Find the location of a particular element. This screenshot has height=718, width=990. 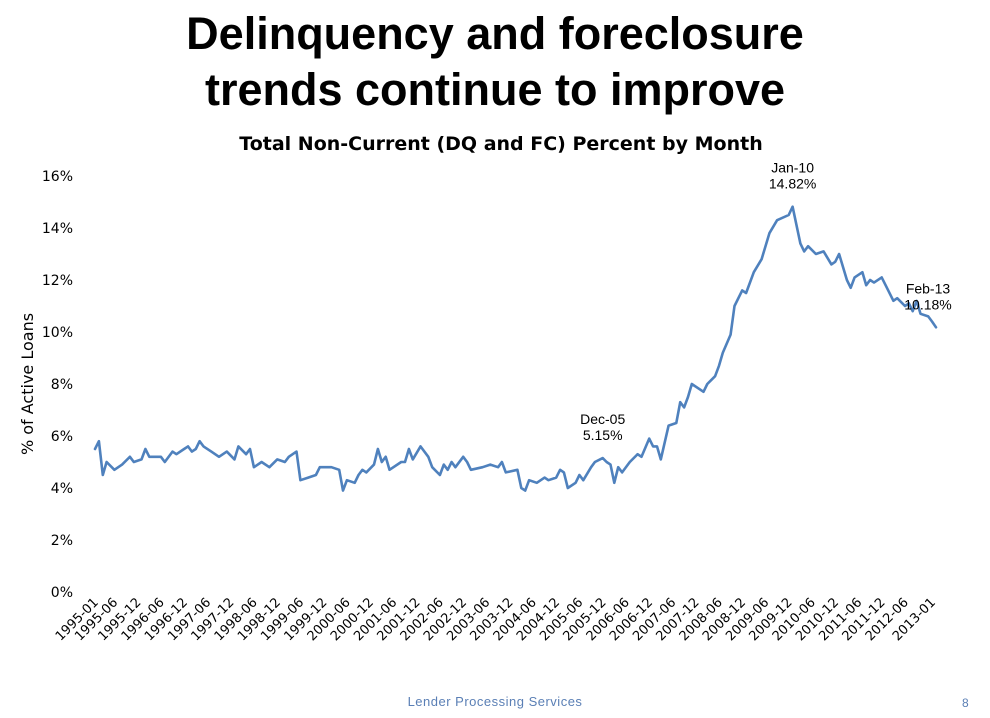

y-axis-title: % of Active Loans is located at coordinates (27, 384).